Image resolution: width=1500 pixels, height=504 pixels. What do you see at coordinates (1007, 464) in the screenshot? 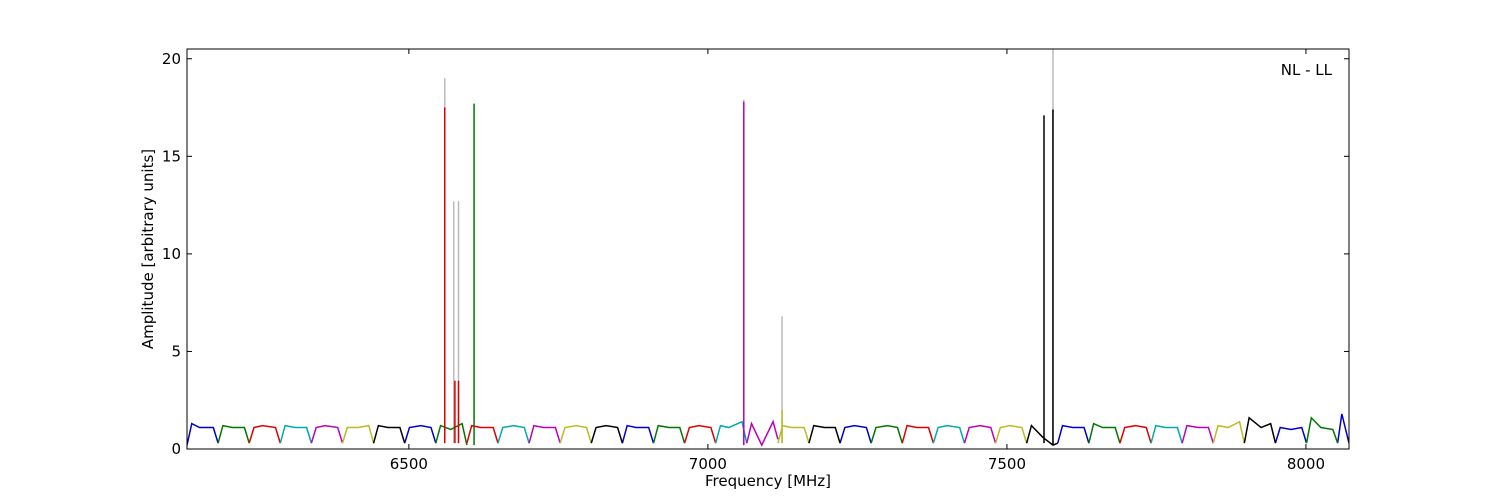
I see `x-tick-label: 7500` at bounding box center [1007, 464].